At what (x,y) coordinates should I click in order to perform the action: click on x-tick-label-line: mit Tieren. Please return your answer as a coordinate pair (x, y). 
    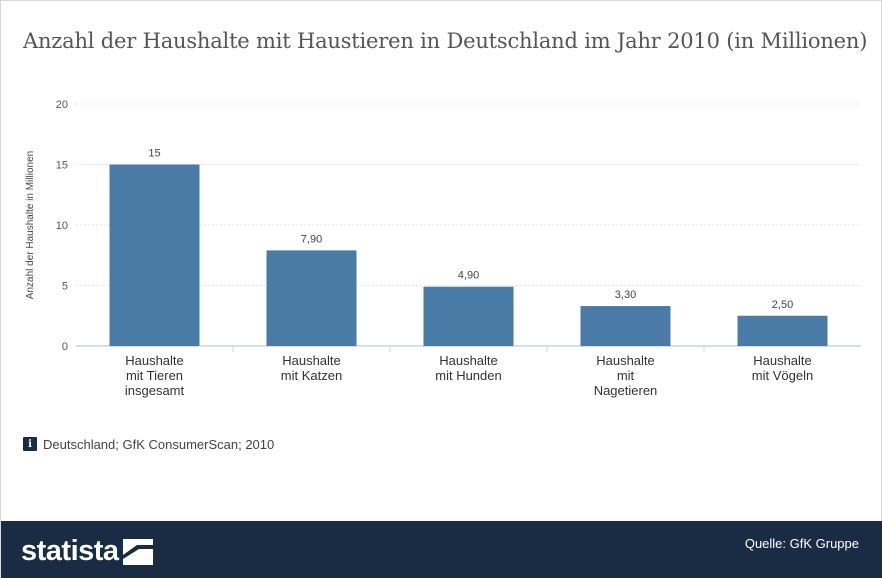
    Looking at the image, I should click on (154, 375).